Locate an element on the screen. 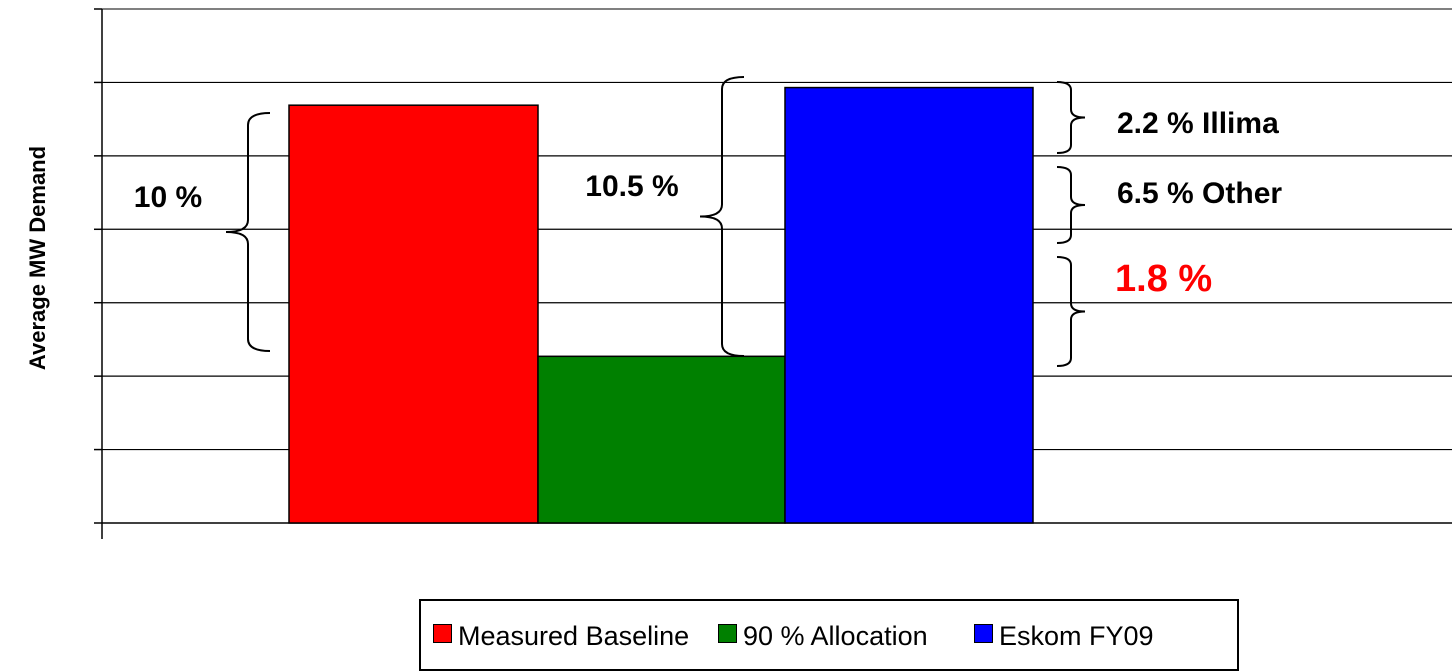  legend-swatch-blue is located at coordinates (983, 633).